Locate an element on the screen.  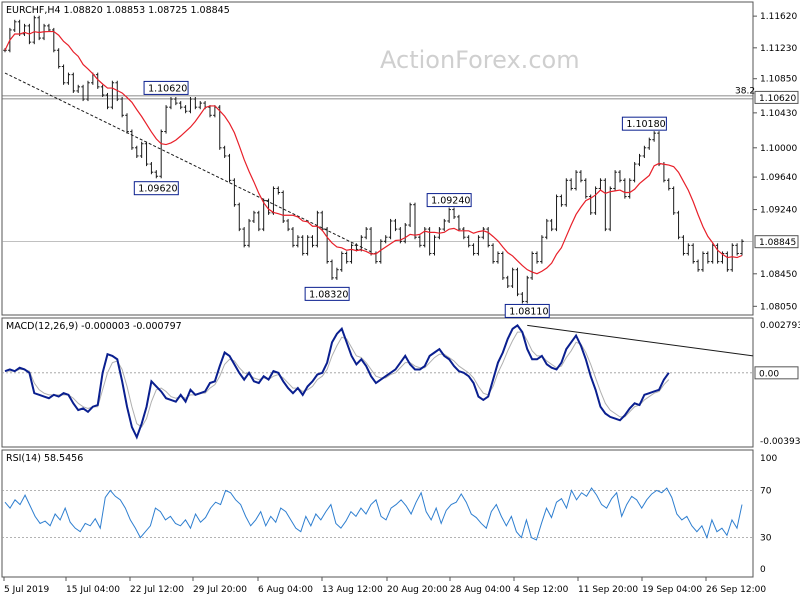
rsi-y-axis: 100 70 30 0 is located at coordinates (768, 514).